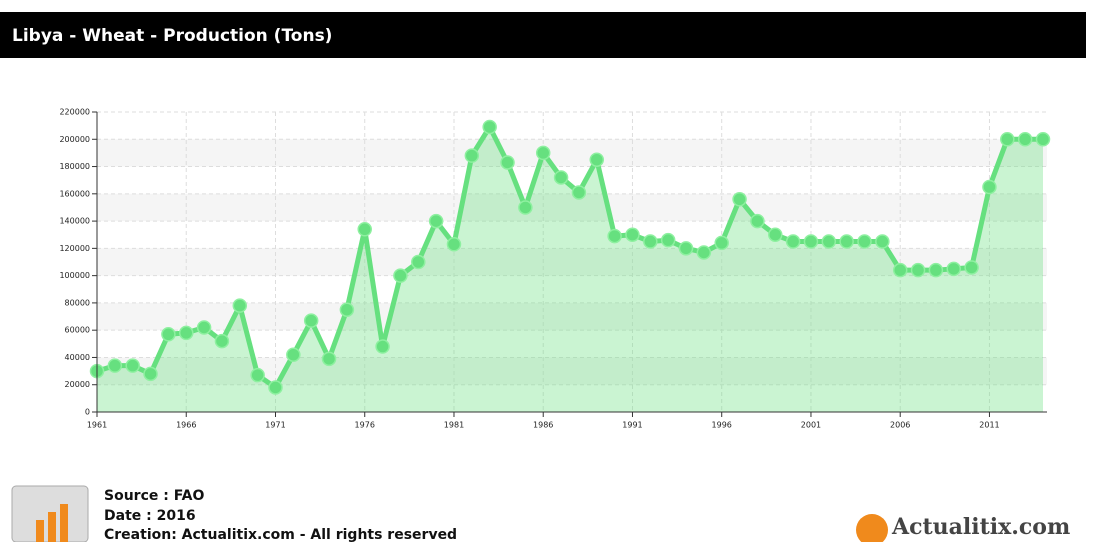  I want to click on x-tick-label: 1976, so click(365, 425).